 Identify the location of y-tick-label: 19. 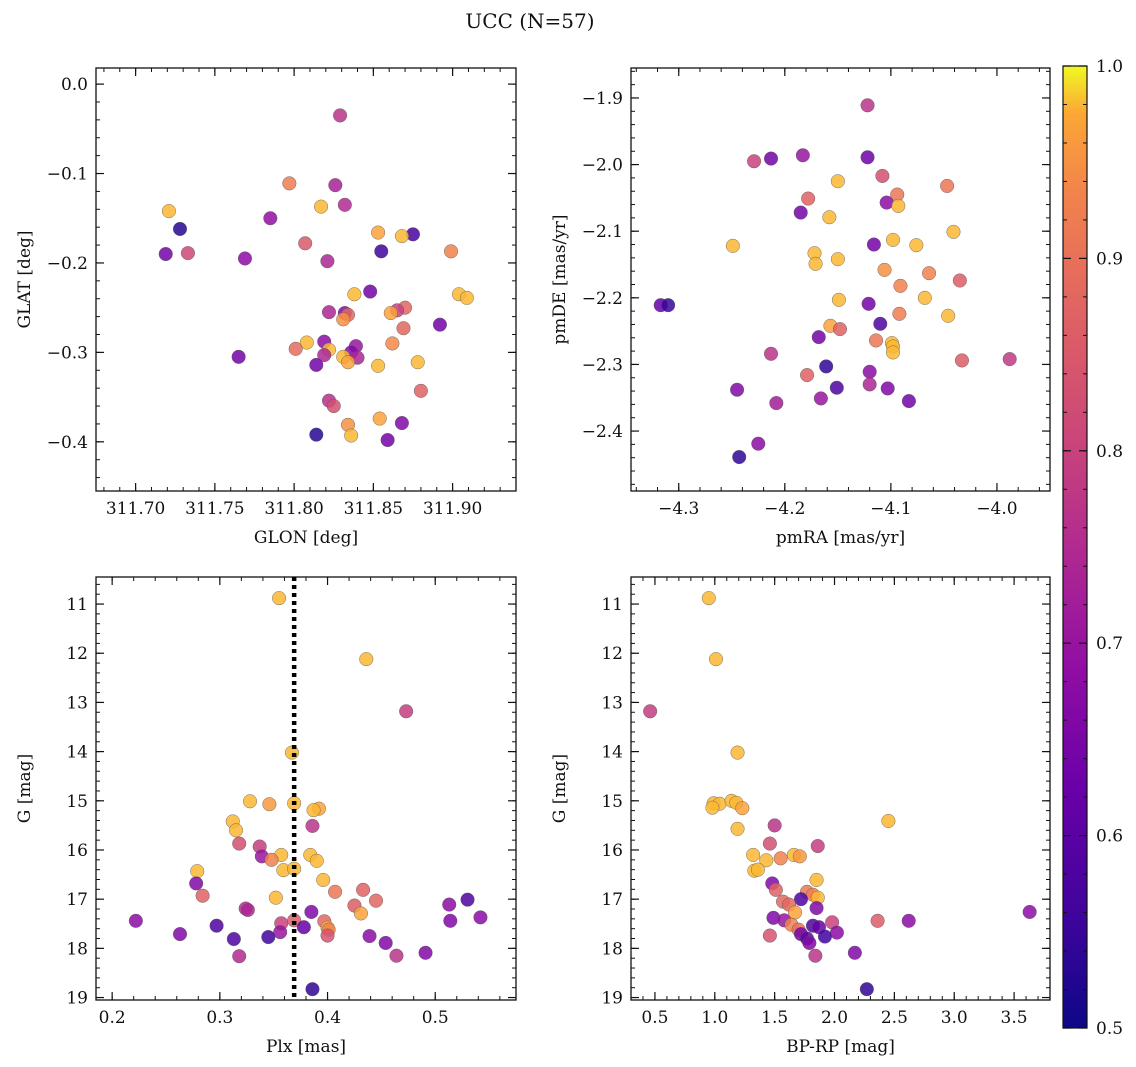
(77, 999).